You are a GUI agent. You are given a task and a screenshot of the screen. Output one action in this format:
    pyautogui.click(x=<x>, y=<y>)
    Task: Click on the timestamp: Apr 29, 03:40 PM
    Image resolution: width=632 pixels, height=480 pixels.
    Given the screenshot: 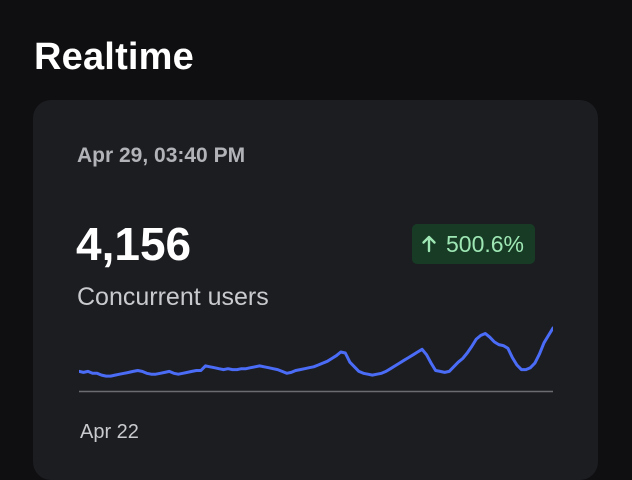 What is the action you would take?
    pyautogui.click(x=161, y=155)
    